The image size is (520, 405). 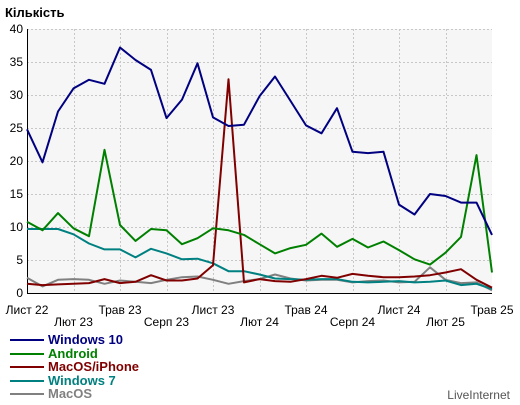 I want to click on legend-label: MacOS/iPhone, so click(x=94, y=366).